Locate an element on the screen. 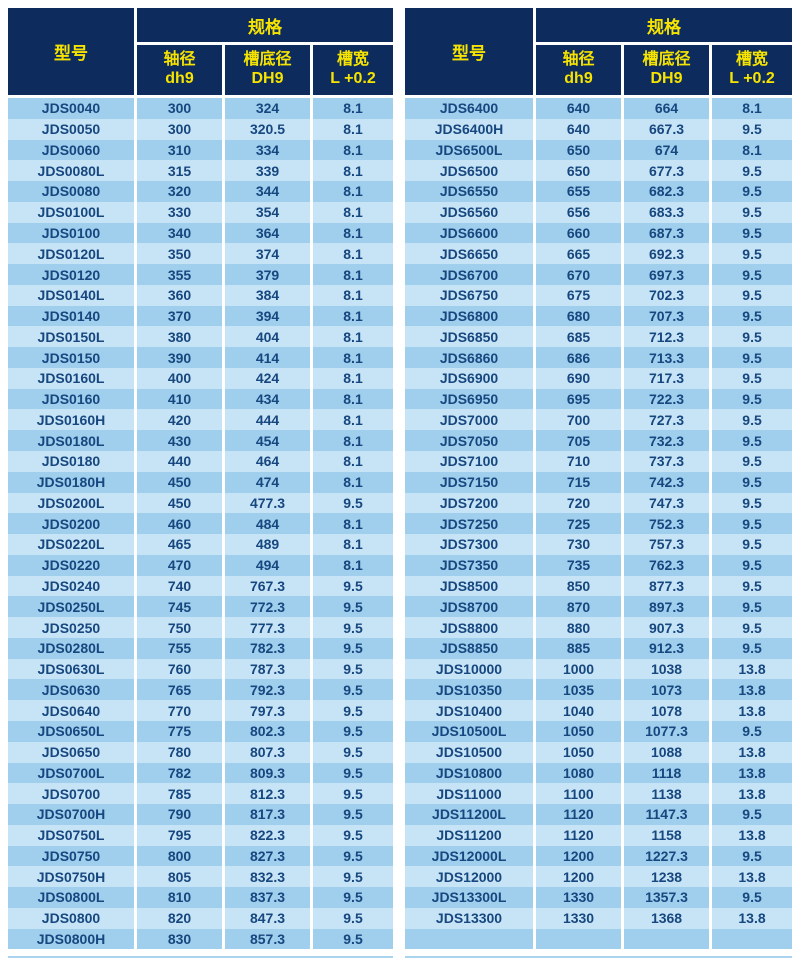 The height and width of the screenshot is (960, 800). groove-bottom-diameter-cell: 424 is located at coordinates (269, 378).